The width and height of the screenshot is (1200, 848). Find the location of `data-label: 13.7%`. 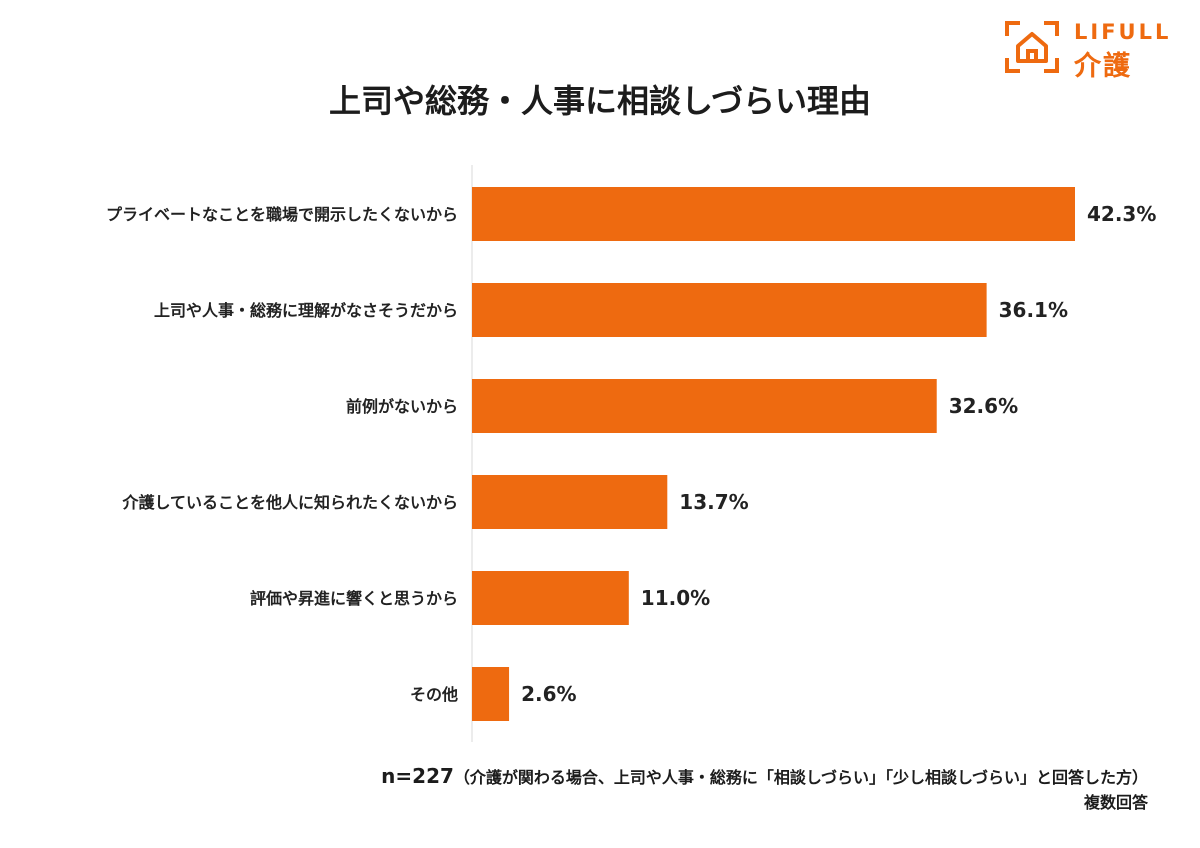

data-label: 13.7% is located at coordinates (713, 502).